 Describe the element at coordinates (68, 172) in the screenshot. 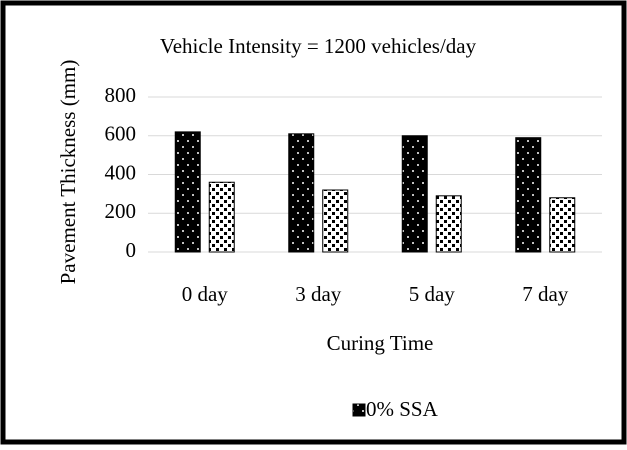

I see `y-axis-title: Pavement Thickness (mm)` at that location.